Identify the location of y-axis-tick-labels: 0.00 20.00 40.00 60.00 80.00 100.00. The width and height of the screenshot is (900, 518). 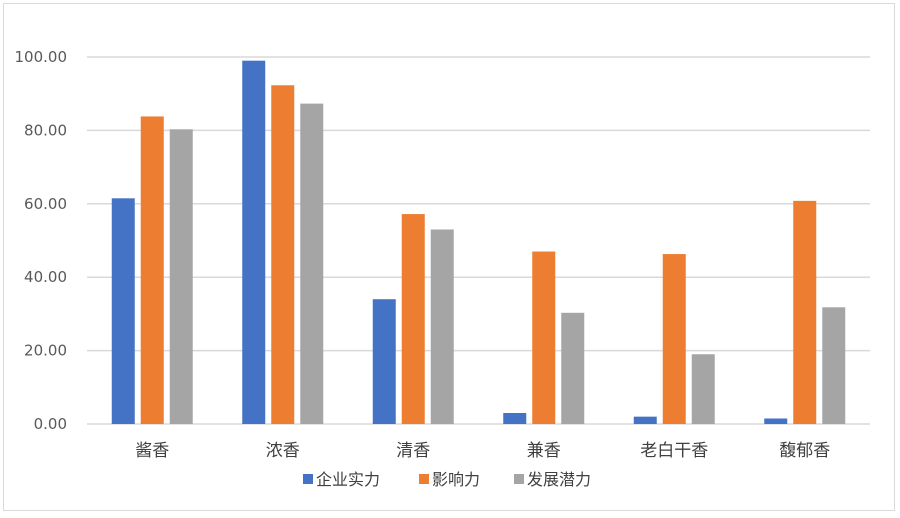
(41, 240).